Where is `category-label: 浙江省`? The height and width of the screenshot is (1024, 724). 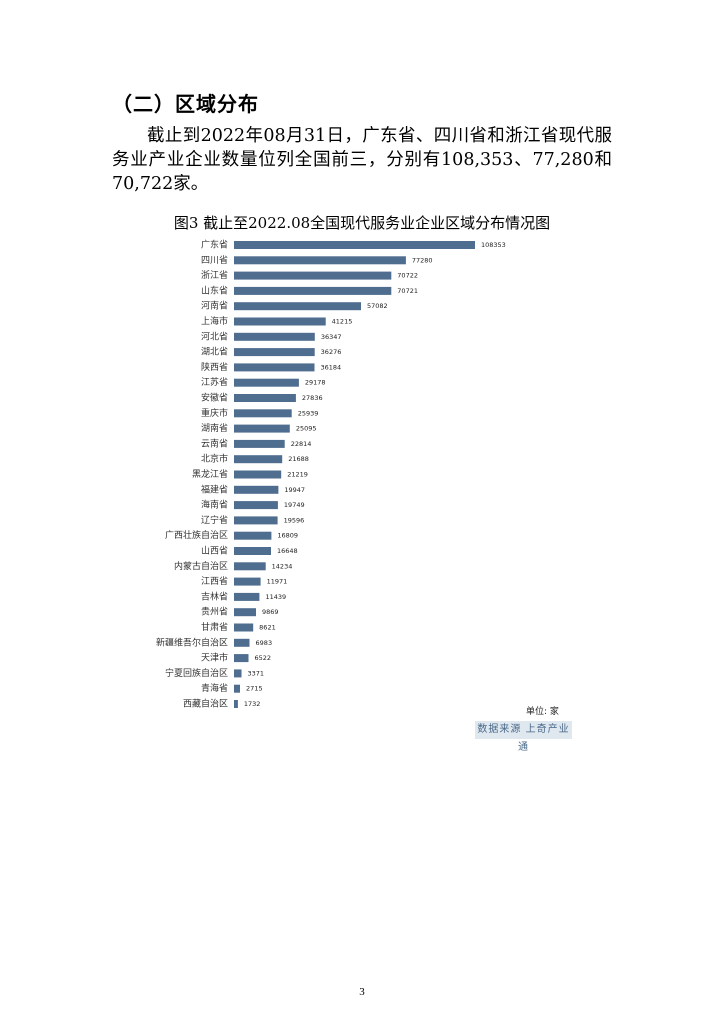
category-label: 浙江省 is located at coordinates (214, 275).